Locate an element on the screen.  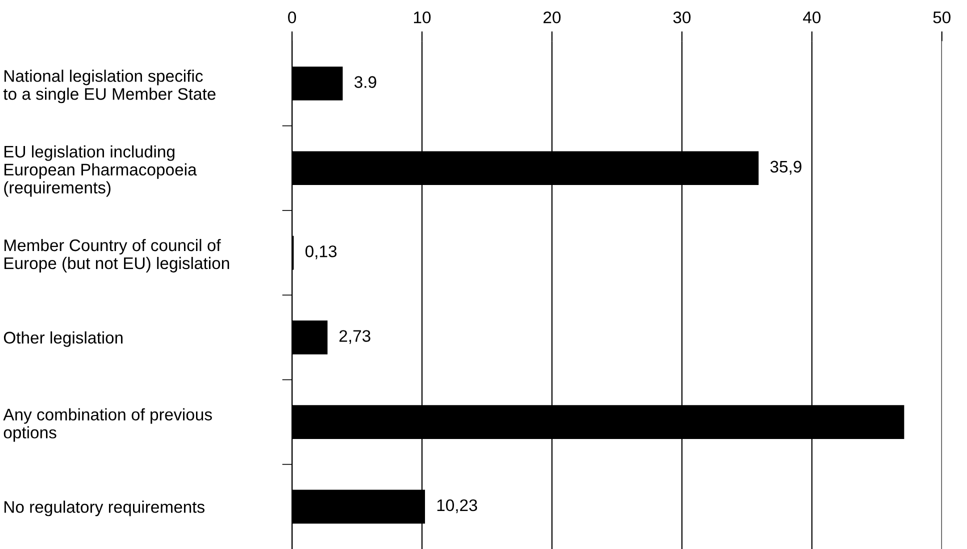
data-label: 0,13 is located at coordinates (321, 252).